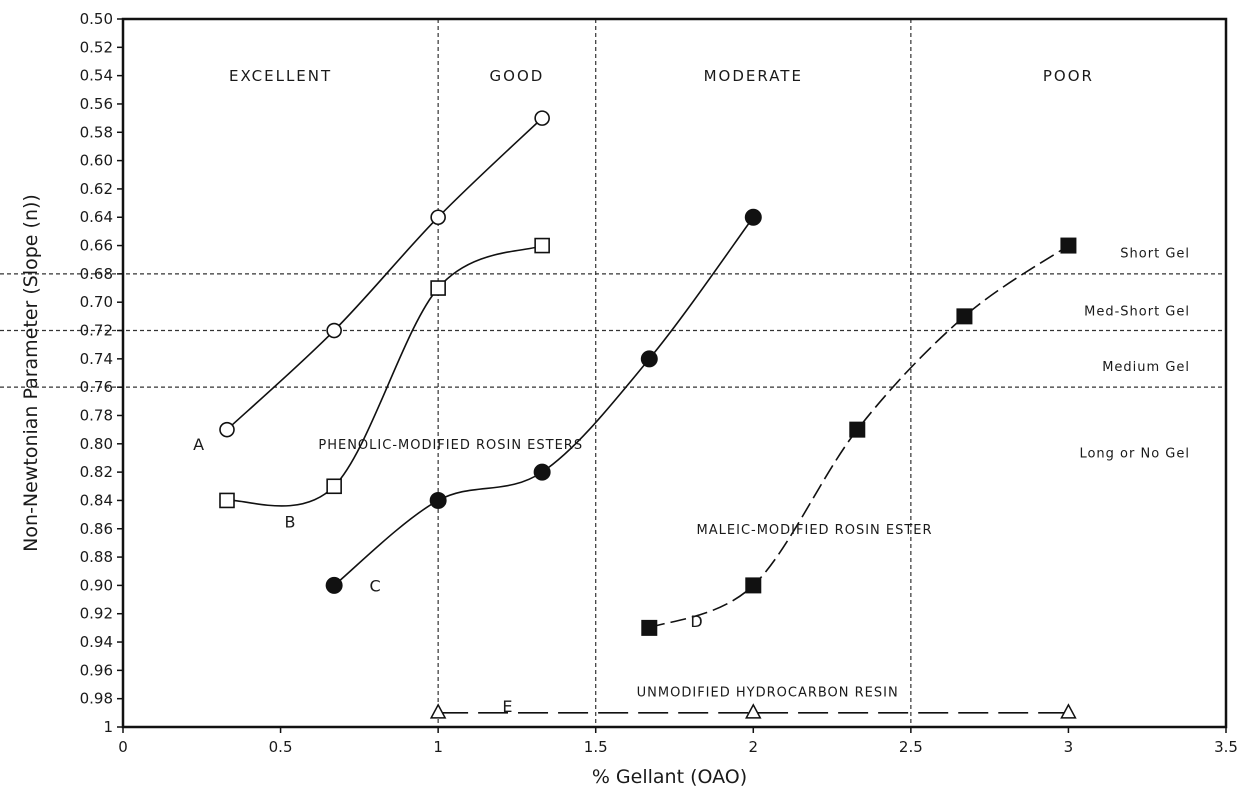 Image resolution: width=1238 pixels, height=791 pixels. Describe the element at coordinates (96, 670) in the screenshot. I see `y-tick-label: 0.96` at that location.